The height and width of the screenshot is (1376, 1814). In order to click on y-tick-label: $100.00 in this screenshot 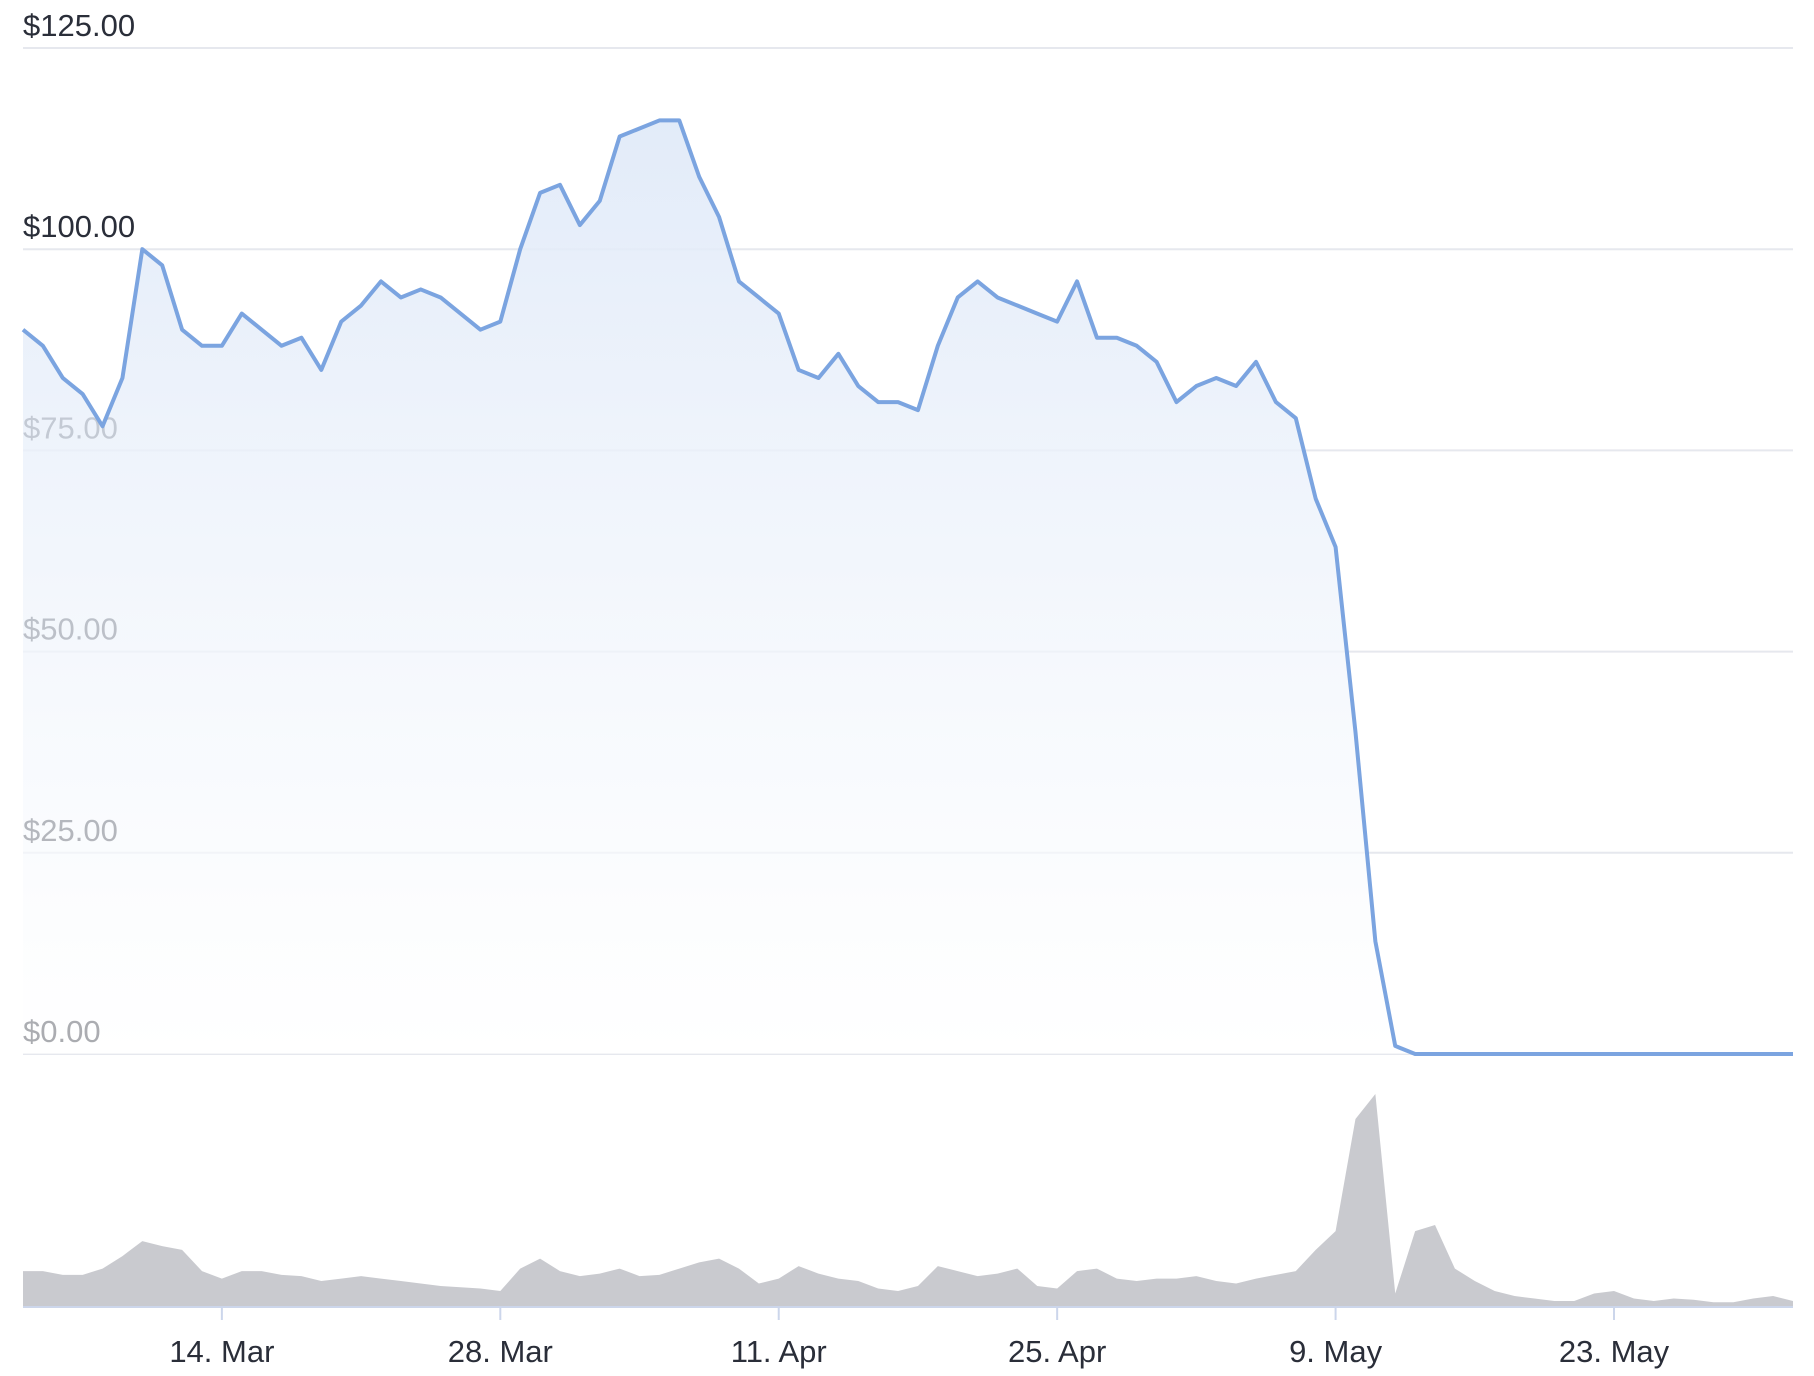, I will do `click(79, 226)`.